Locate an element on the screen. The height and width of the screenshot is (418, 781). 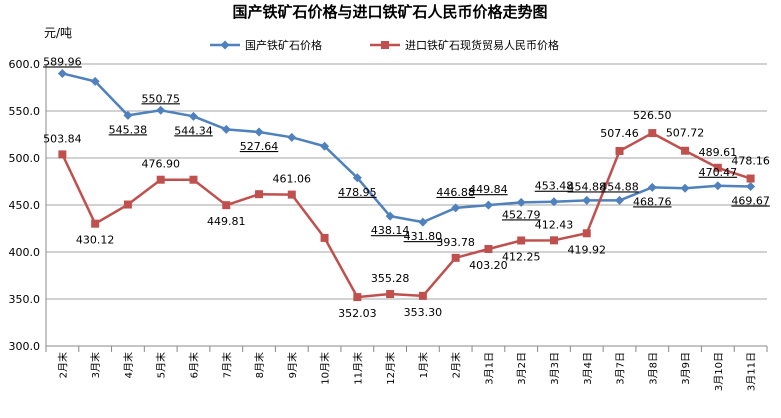
x-tick-label: 3月10日 is located at coordinates (719, 371).